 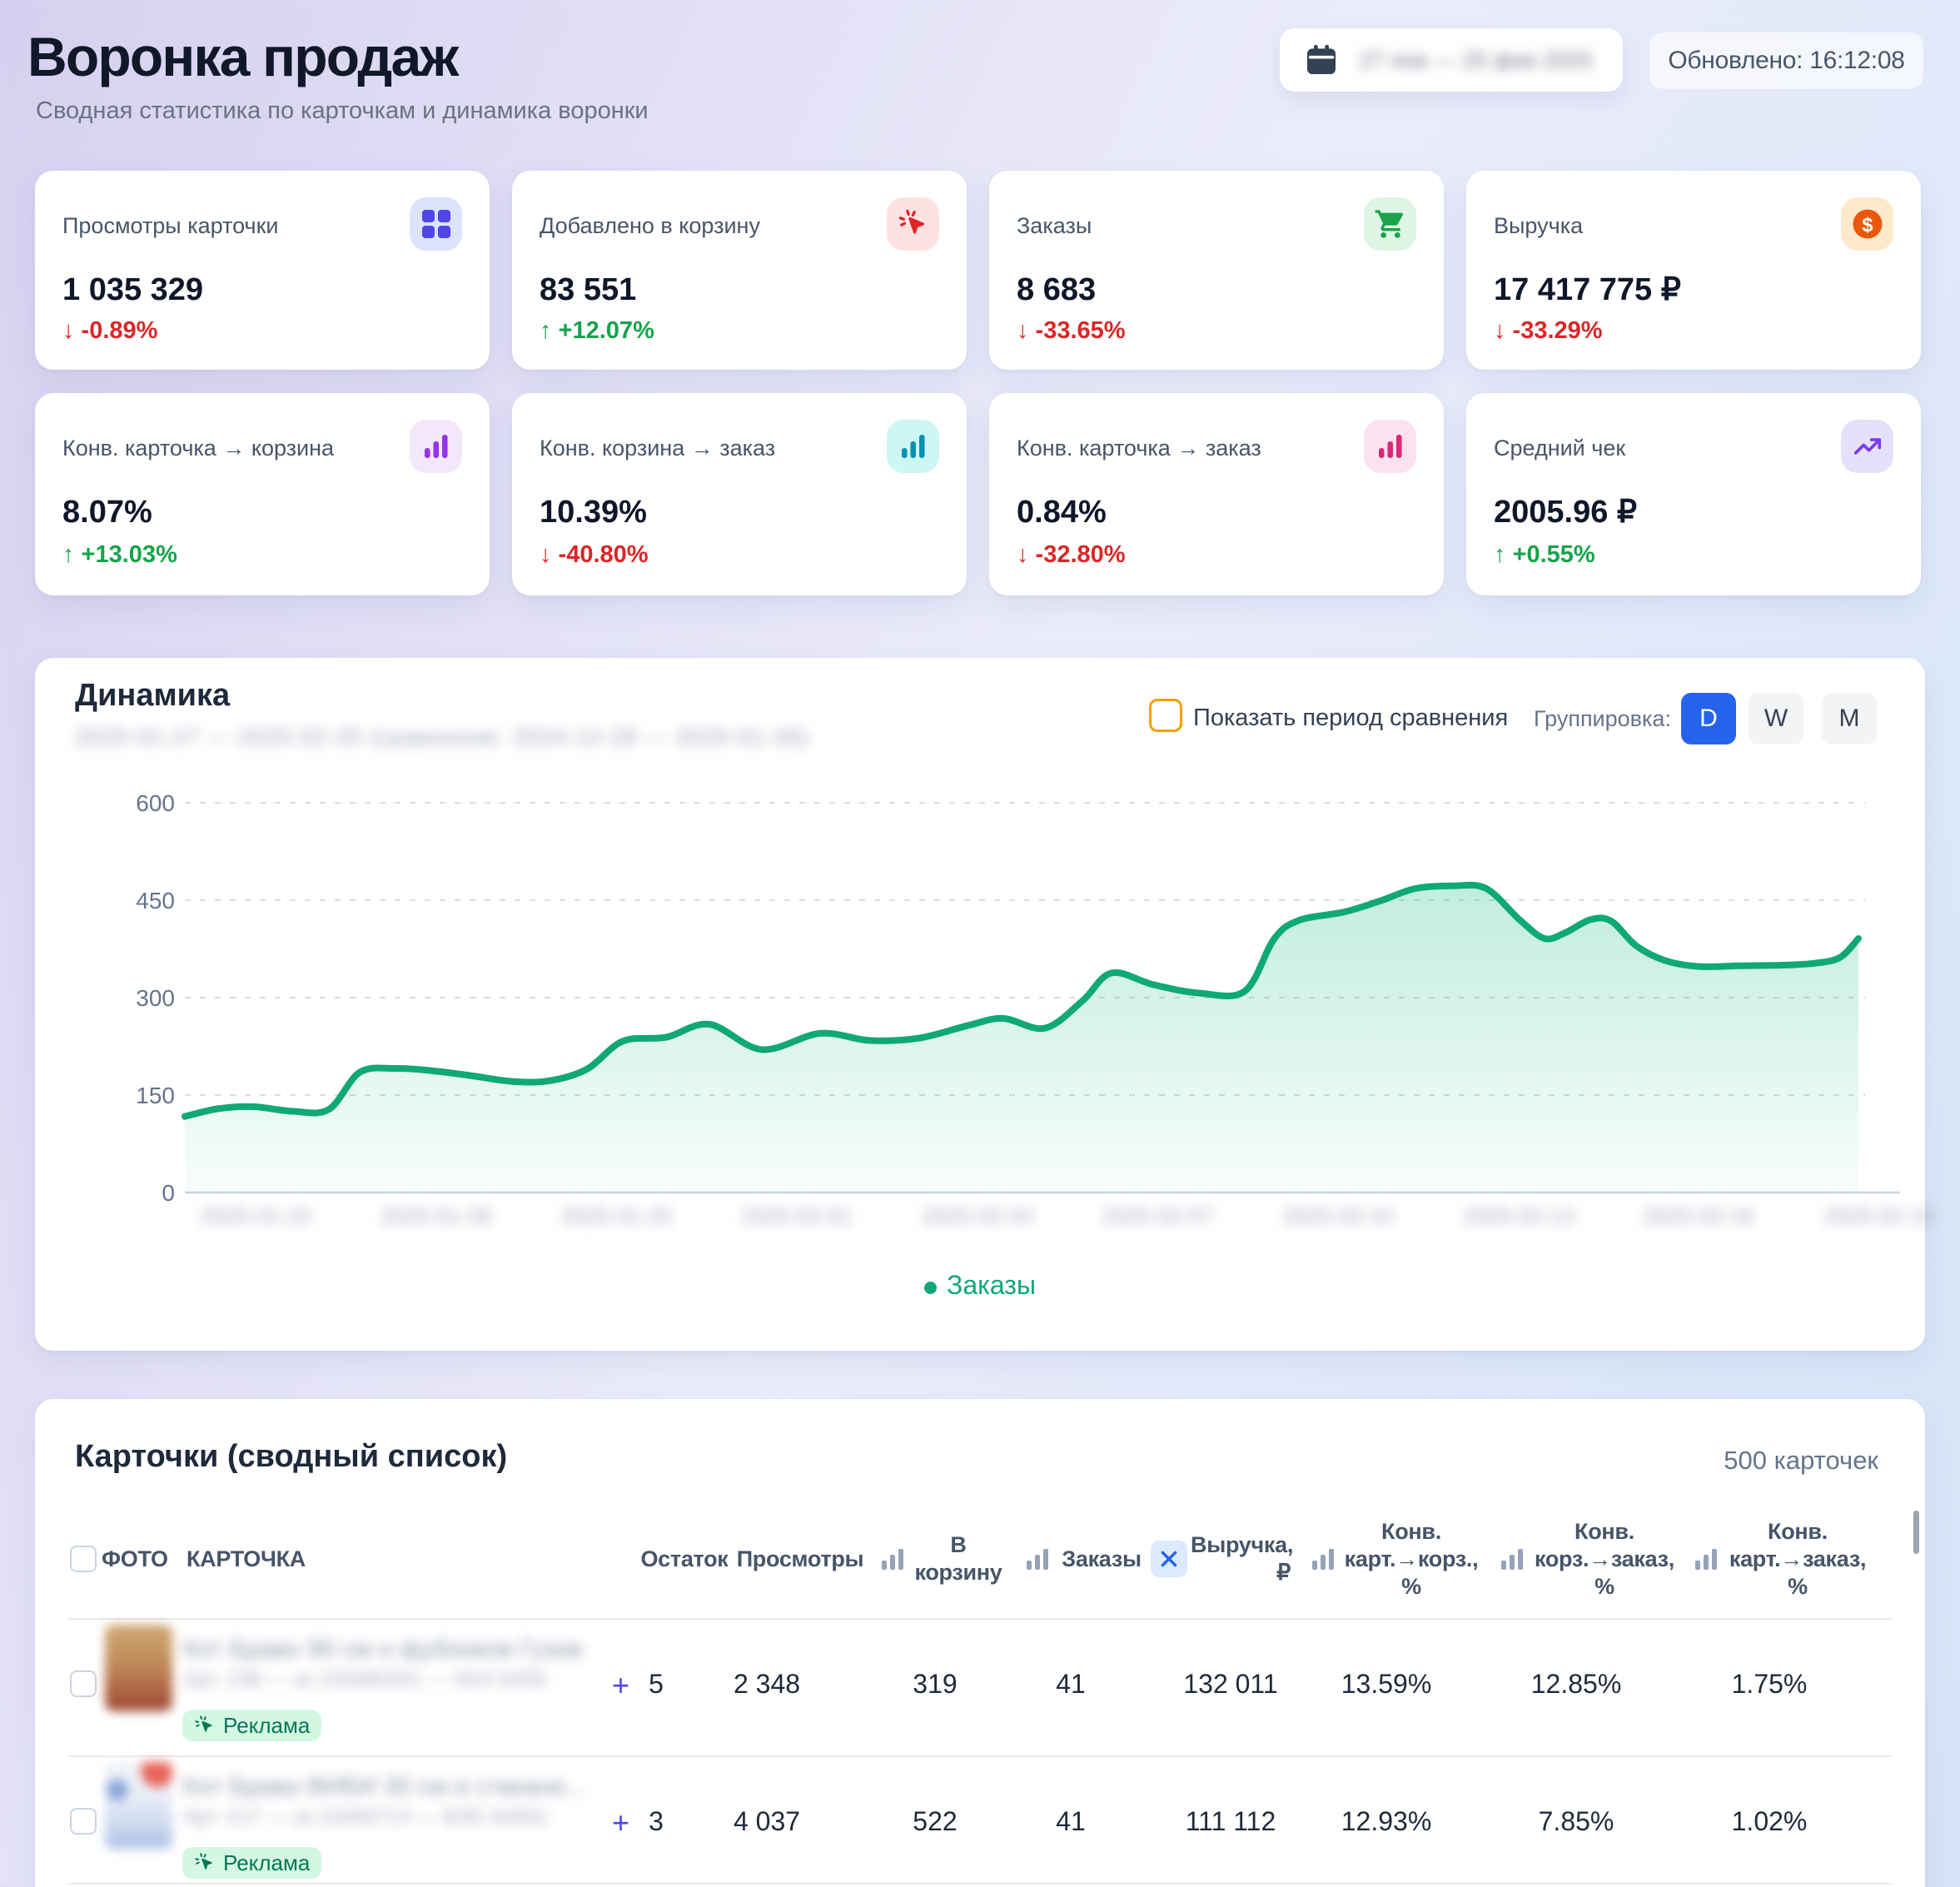 I want to click on svg-text: 300, so click(x=155, y=998).